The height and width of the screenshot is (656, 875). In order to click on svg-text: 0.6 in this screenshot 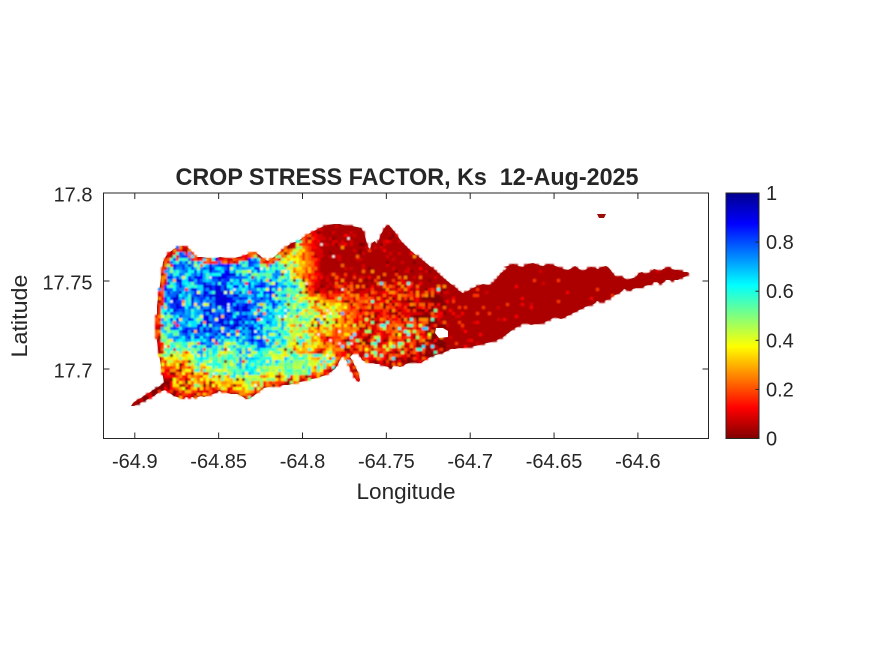, I will do `click(780, 292)`.